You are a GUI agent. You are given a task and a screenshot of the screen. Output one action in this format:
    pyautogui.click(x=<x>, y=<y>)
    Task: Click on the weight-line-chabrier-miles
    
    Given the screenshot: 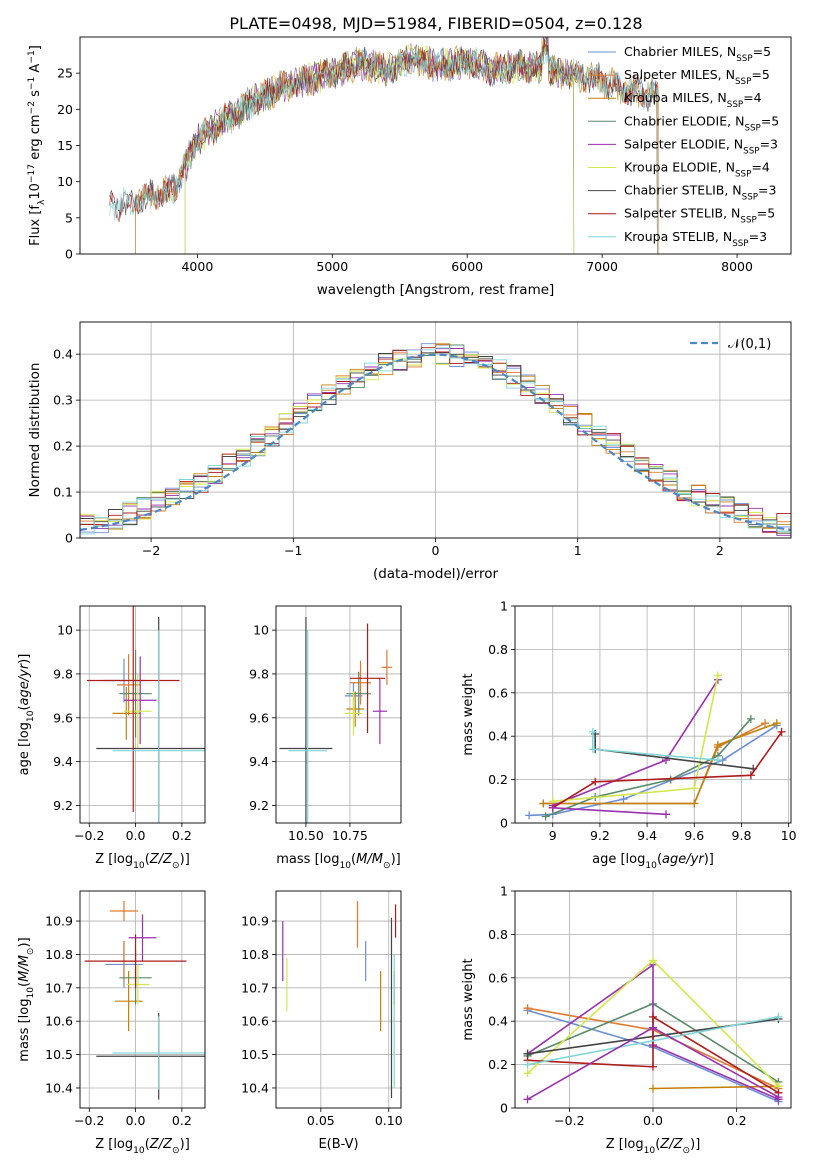 What is the action you would take?
    pyautogui.click(x=653, y=770)
    